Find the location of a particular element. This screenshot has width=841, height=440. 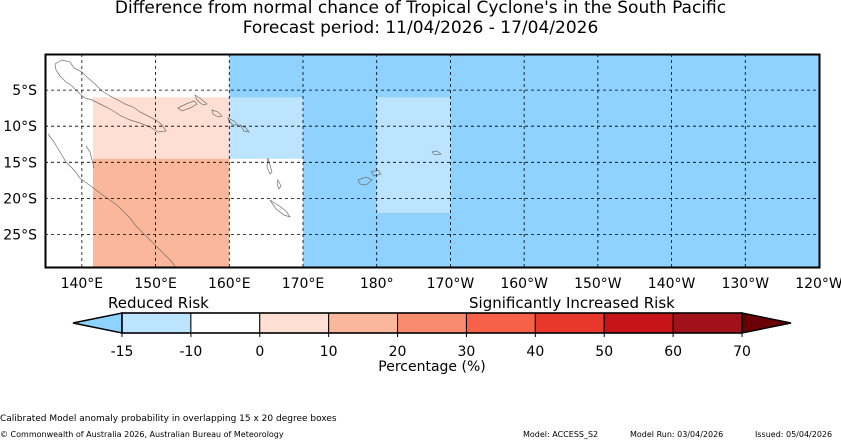

colorbar-tick-label: 50 is located at coordinates (604, 352).